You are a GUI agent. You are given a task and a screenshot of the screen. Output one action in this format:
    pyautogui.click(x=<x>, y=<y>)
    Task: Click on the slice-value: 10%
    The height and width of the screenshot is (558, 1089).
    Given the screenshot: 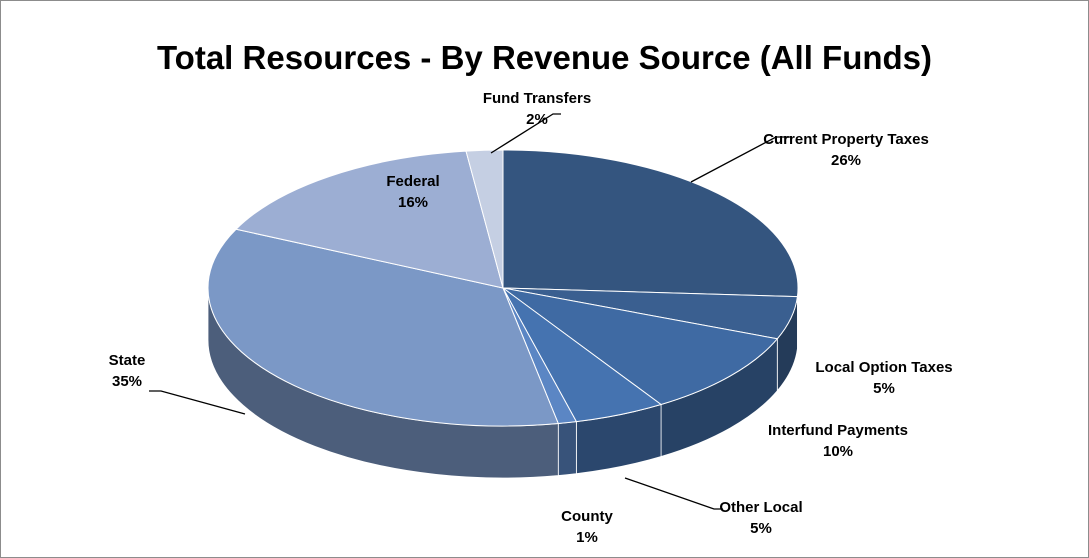 What is the action you would take?
    pyautogui.click(x=838, y=451)
    